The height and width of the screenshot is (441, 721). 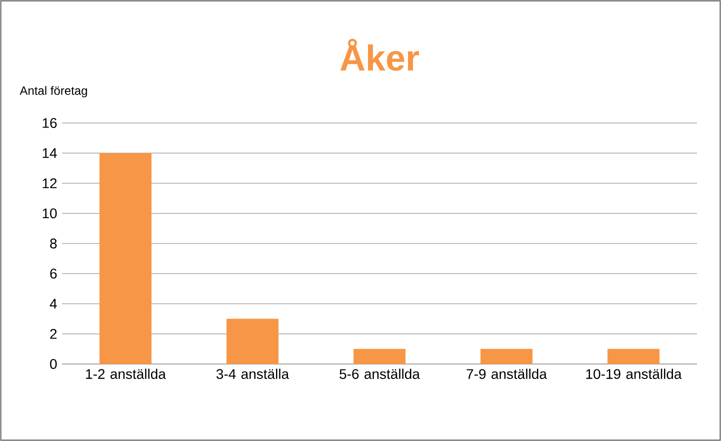 What do you see at coordinates (53, 333) in the screenshot?
I see `y-tick-label: 2` at bounding box center [53, 333].